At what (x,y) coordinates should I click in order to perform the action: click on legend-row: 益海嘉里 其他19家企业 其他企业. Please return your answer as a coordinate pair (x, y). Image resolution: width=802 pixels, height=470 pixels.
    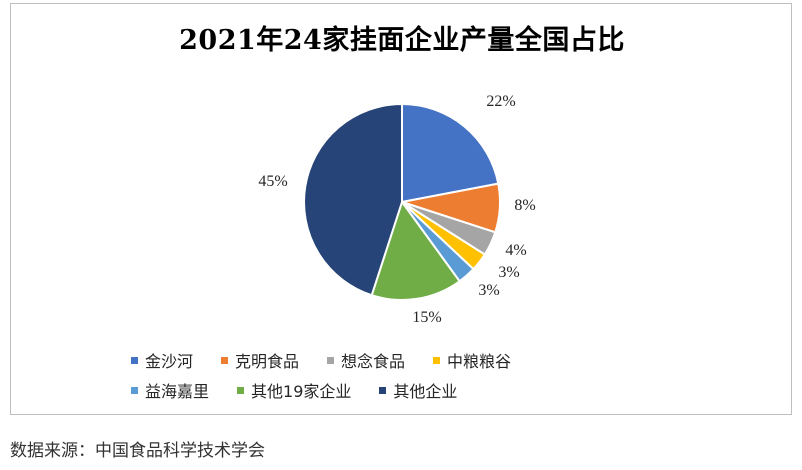
    Looking at the image, I should click on (411, 390).